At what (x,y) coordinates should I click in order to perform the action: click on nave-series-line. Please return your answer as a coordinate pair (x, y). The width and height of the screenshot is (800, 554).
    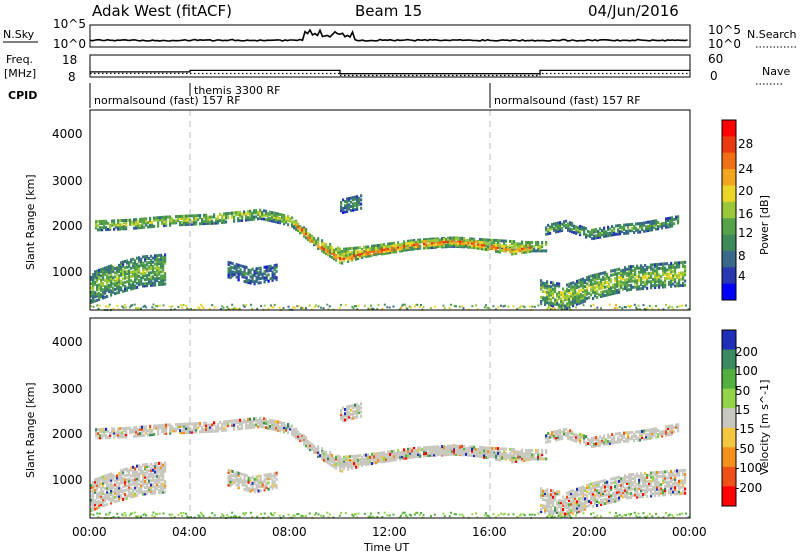
    Looking at the image, I should click on (390, 74).